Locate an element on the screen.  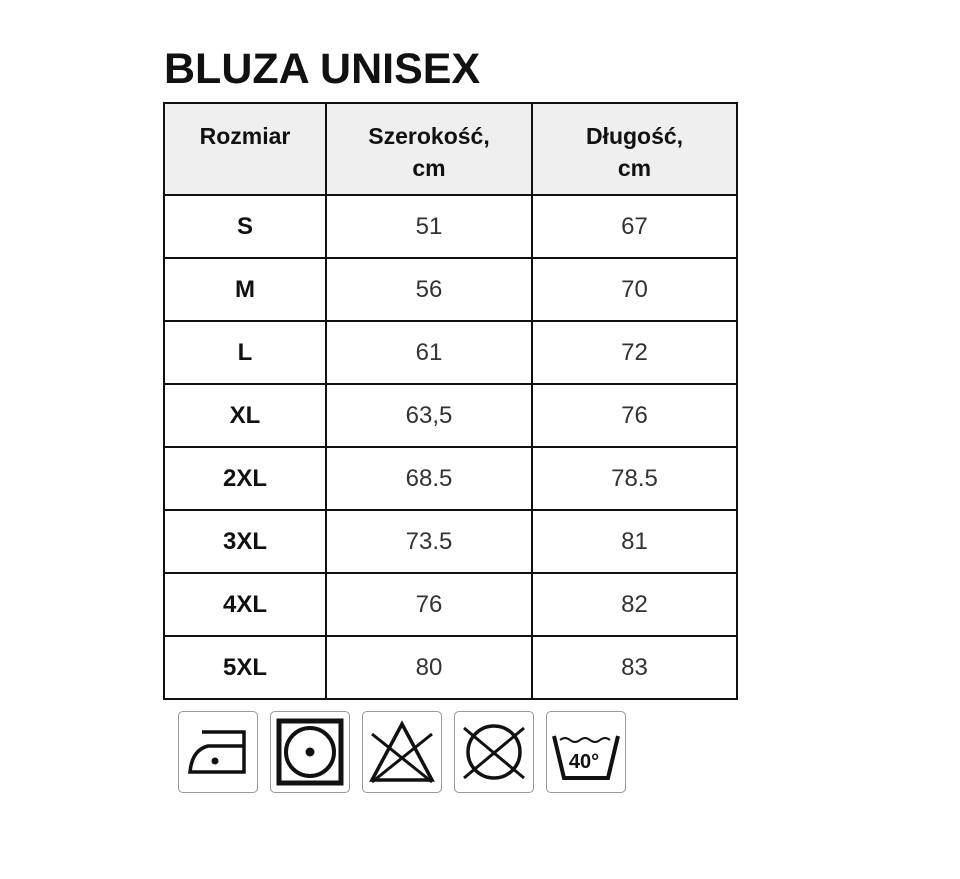
cell-length: 72 is located at coordinates (634, 352).